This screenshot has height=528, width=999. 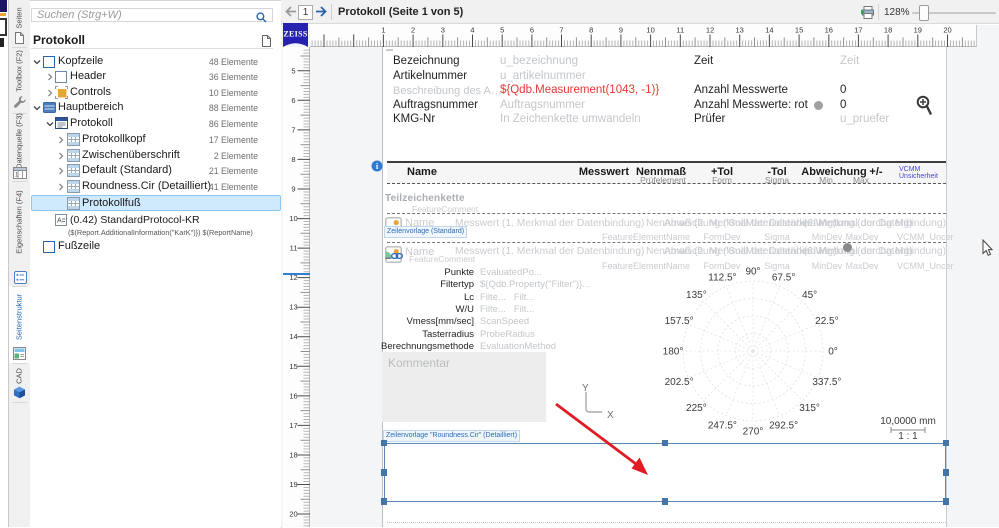 I want to click on svg-text: 90°, so click(x=752, y=272).